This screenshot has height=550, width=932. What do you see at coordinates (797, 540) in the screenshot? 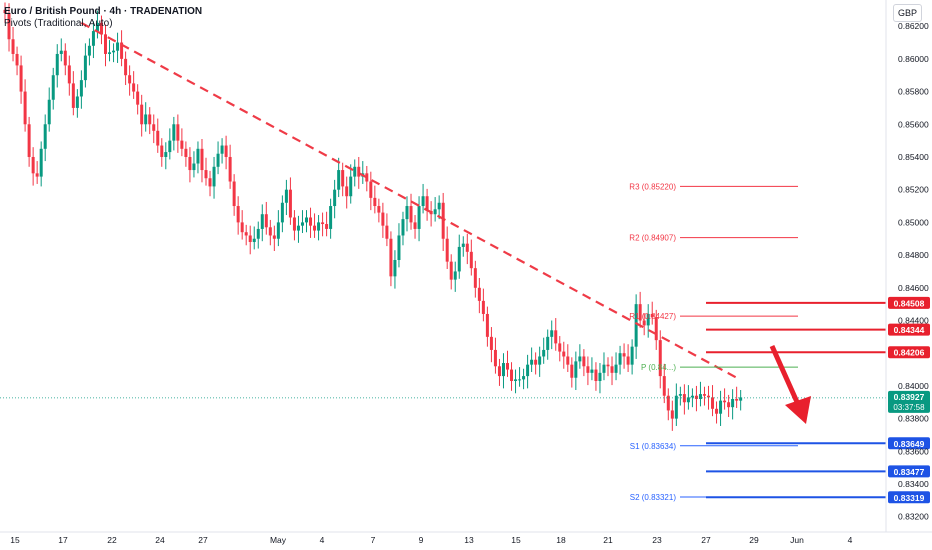
I see `time-tick-label: Jun` at bounding box center [797, 540].